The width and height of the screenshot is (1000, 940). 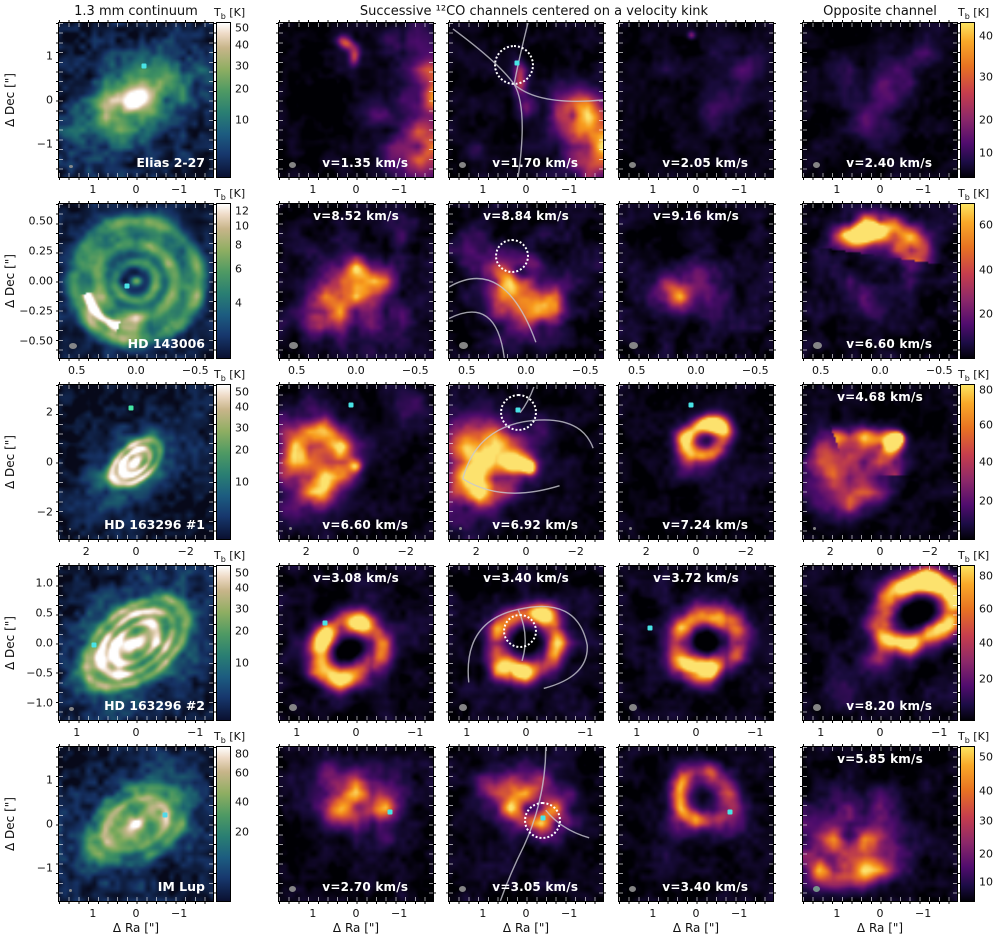 I want to click on velocity-label: v=3.40 km/s, so click(x=705, y=887).